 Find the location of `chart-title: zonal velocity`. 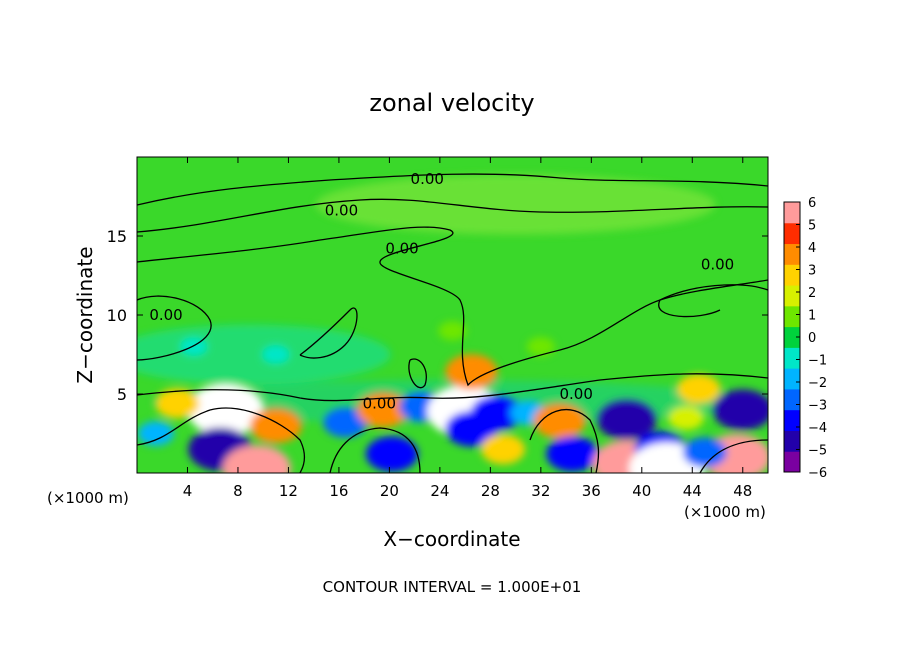

chart-title: zonal velocity is located at coordinates (451, 103).